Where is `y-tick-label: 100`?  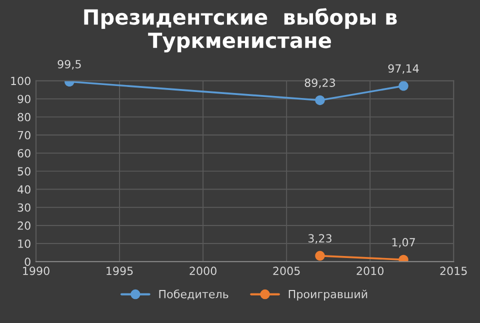
y-tick-label: 100 is located at coordinates (20, 81).